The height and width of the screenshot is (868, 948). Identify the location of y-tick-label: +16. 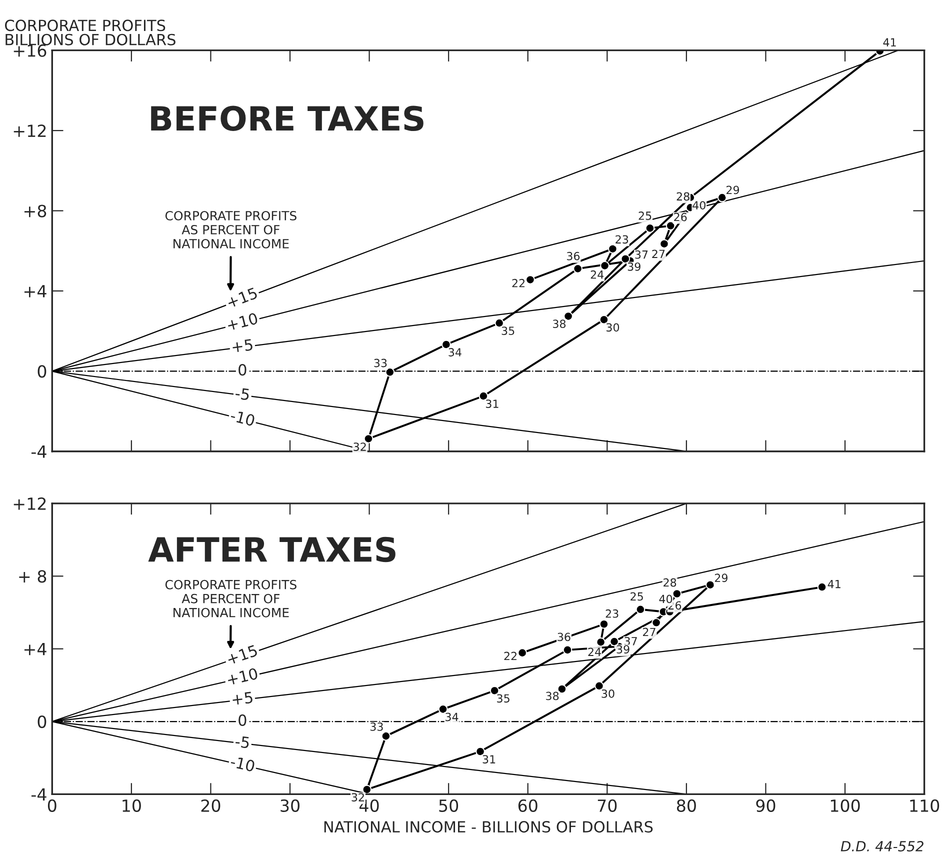
(30, 50).